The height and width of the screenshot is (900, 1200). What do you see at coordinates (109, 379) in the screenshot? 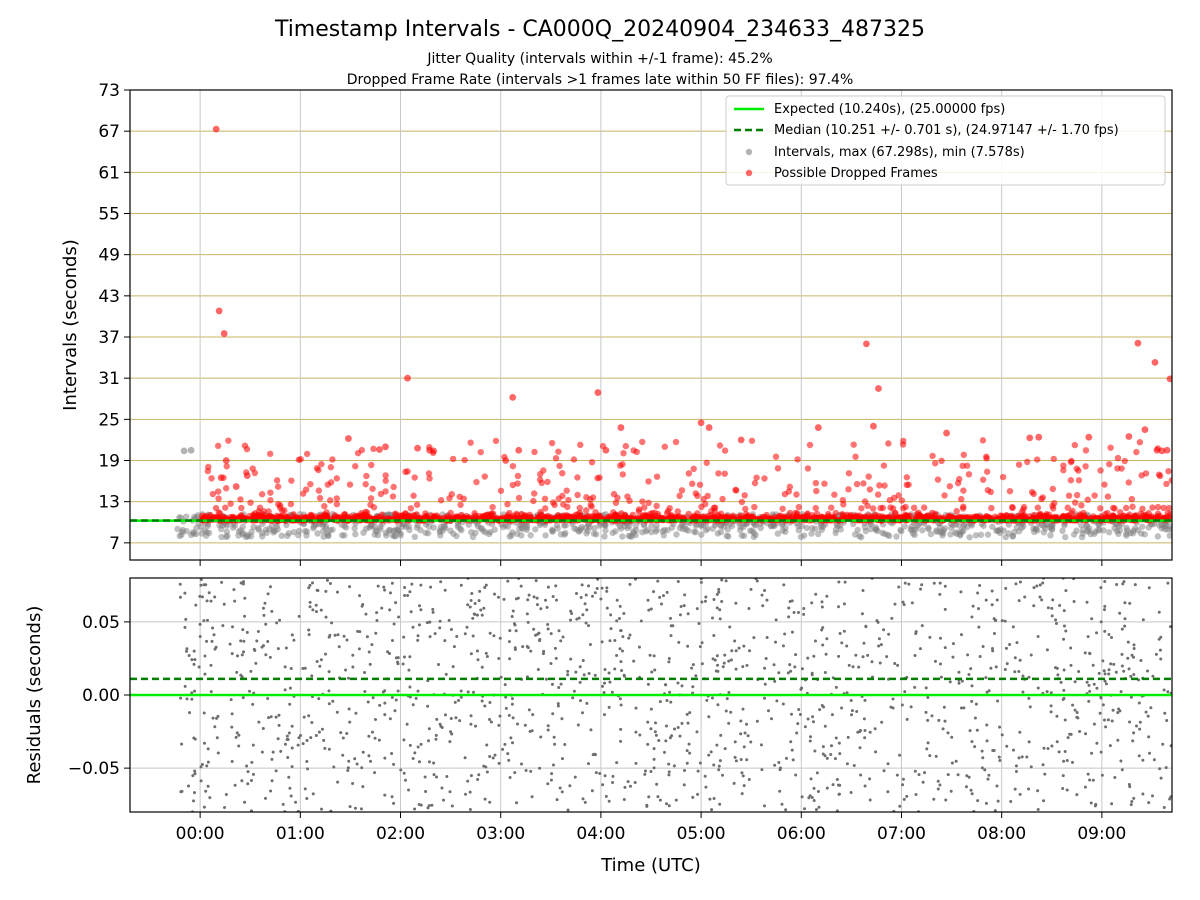
I see `top-y-tick-label: 31` at bounding box center [109, 379].